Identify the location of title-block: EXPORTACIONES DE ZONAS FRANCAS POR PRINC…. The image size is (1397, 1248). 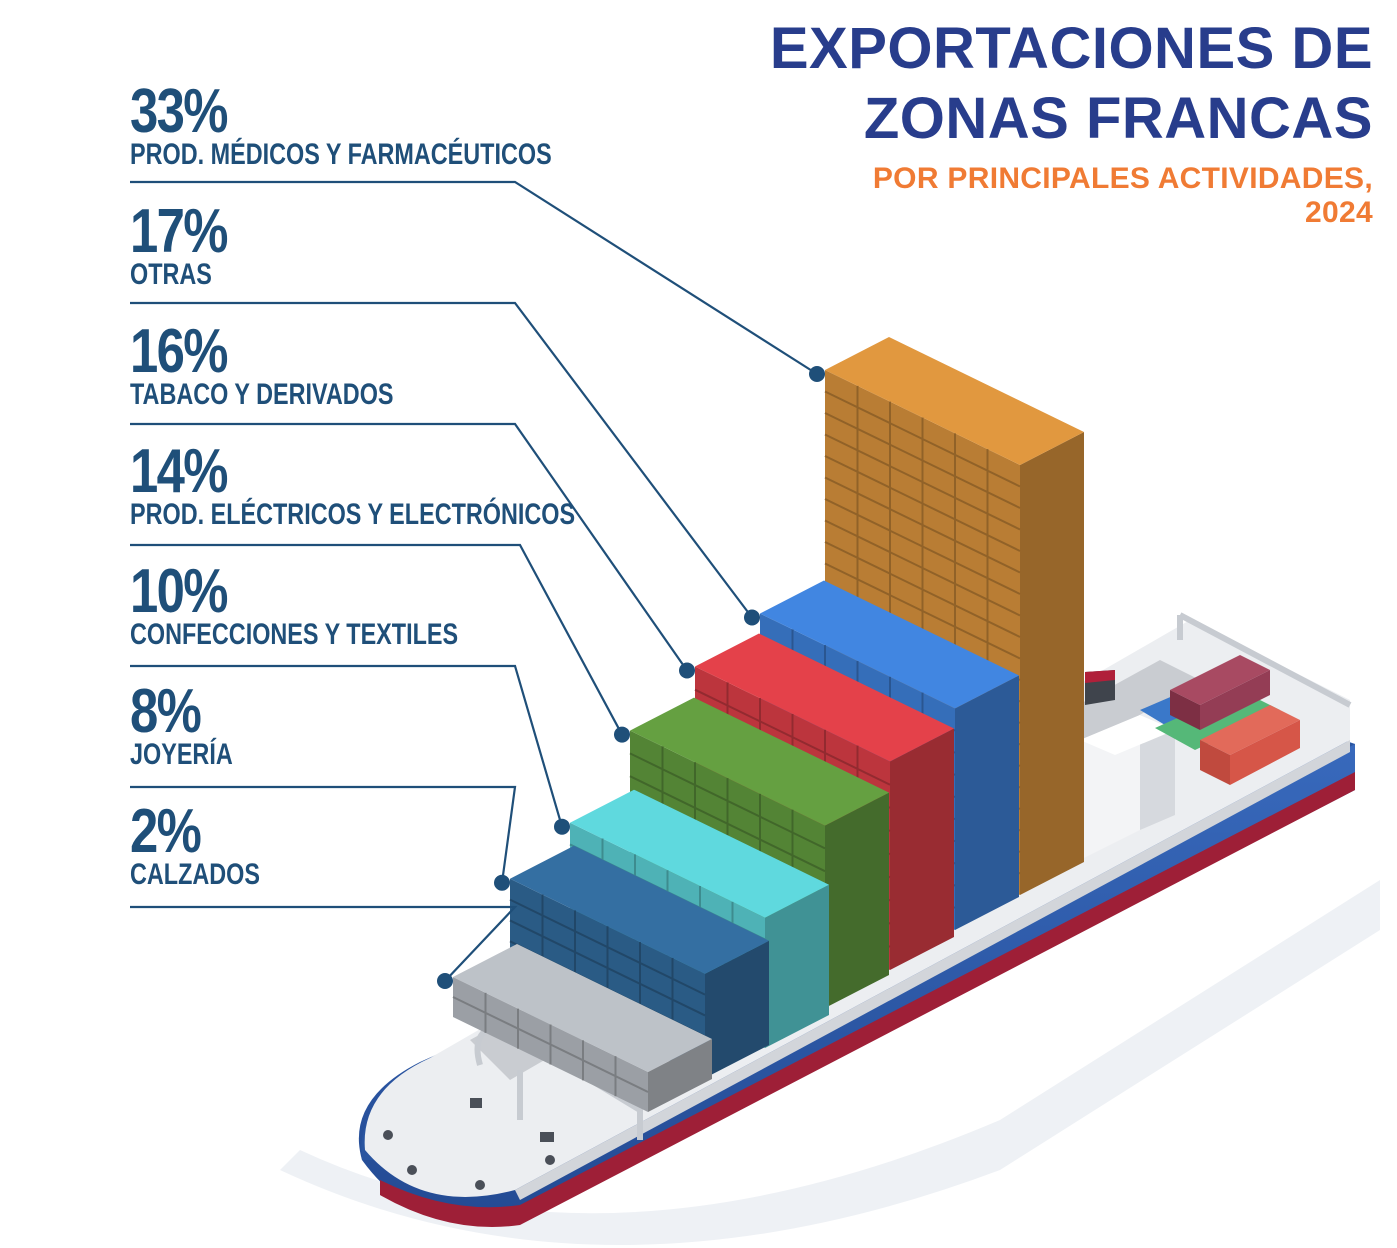
(1023, 122).